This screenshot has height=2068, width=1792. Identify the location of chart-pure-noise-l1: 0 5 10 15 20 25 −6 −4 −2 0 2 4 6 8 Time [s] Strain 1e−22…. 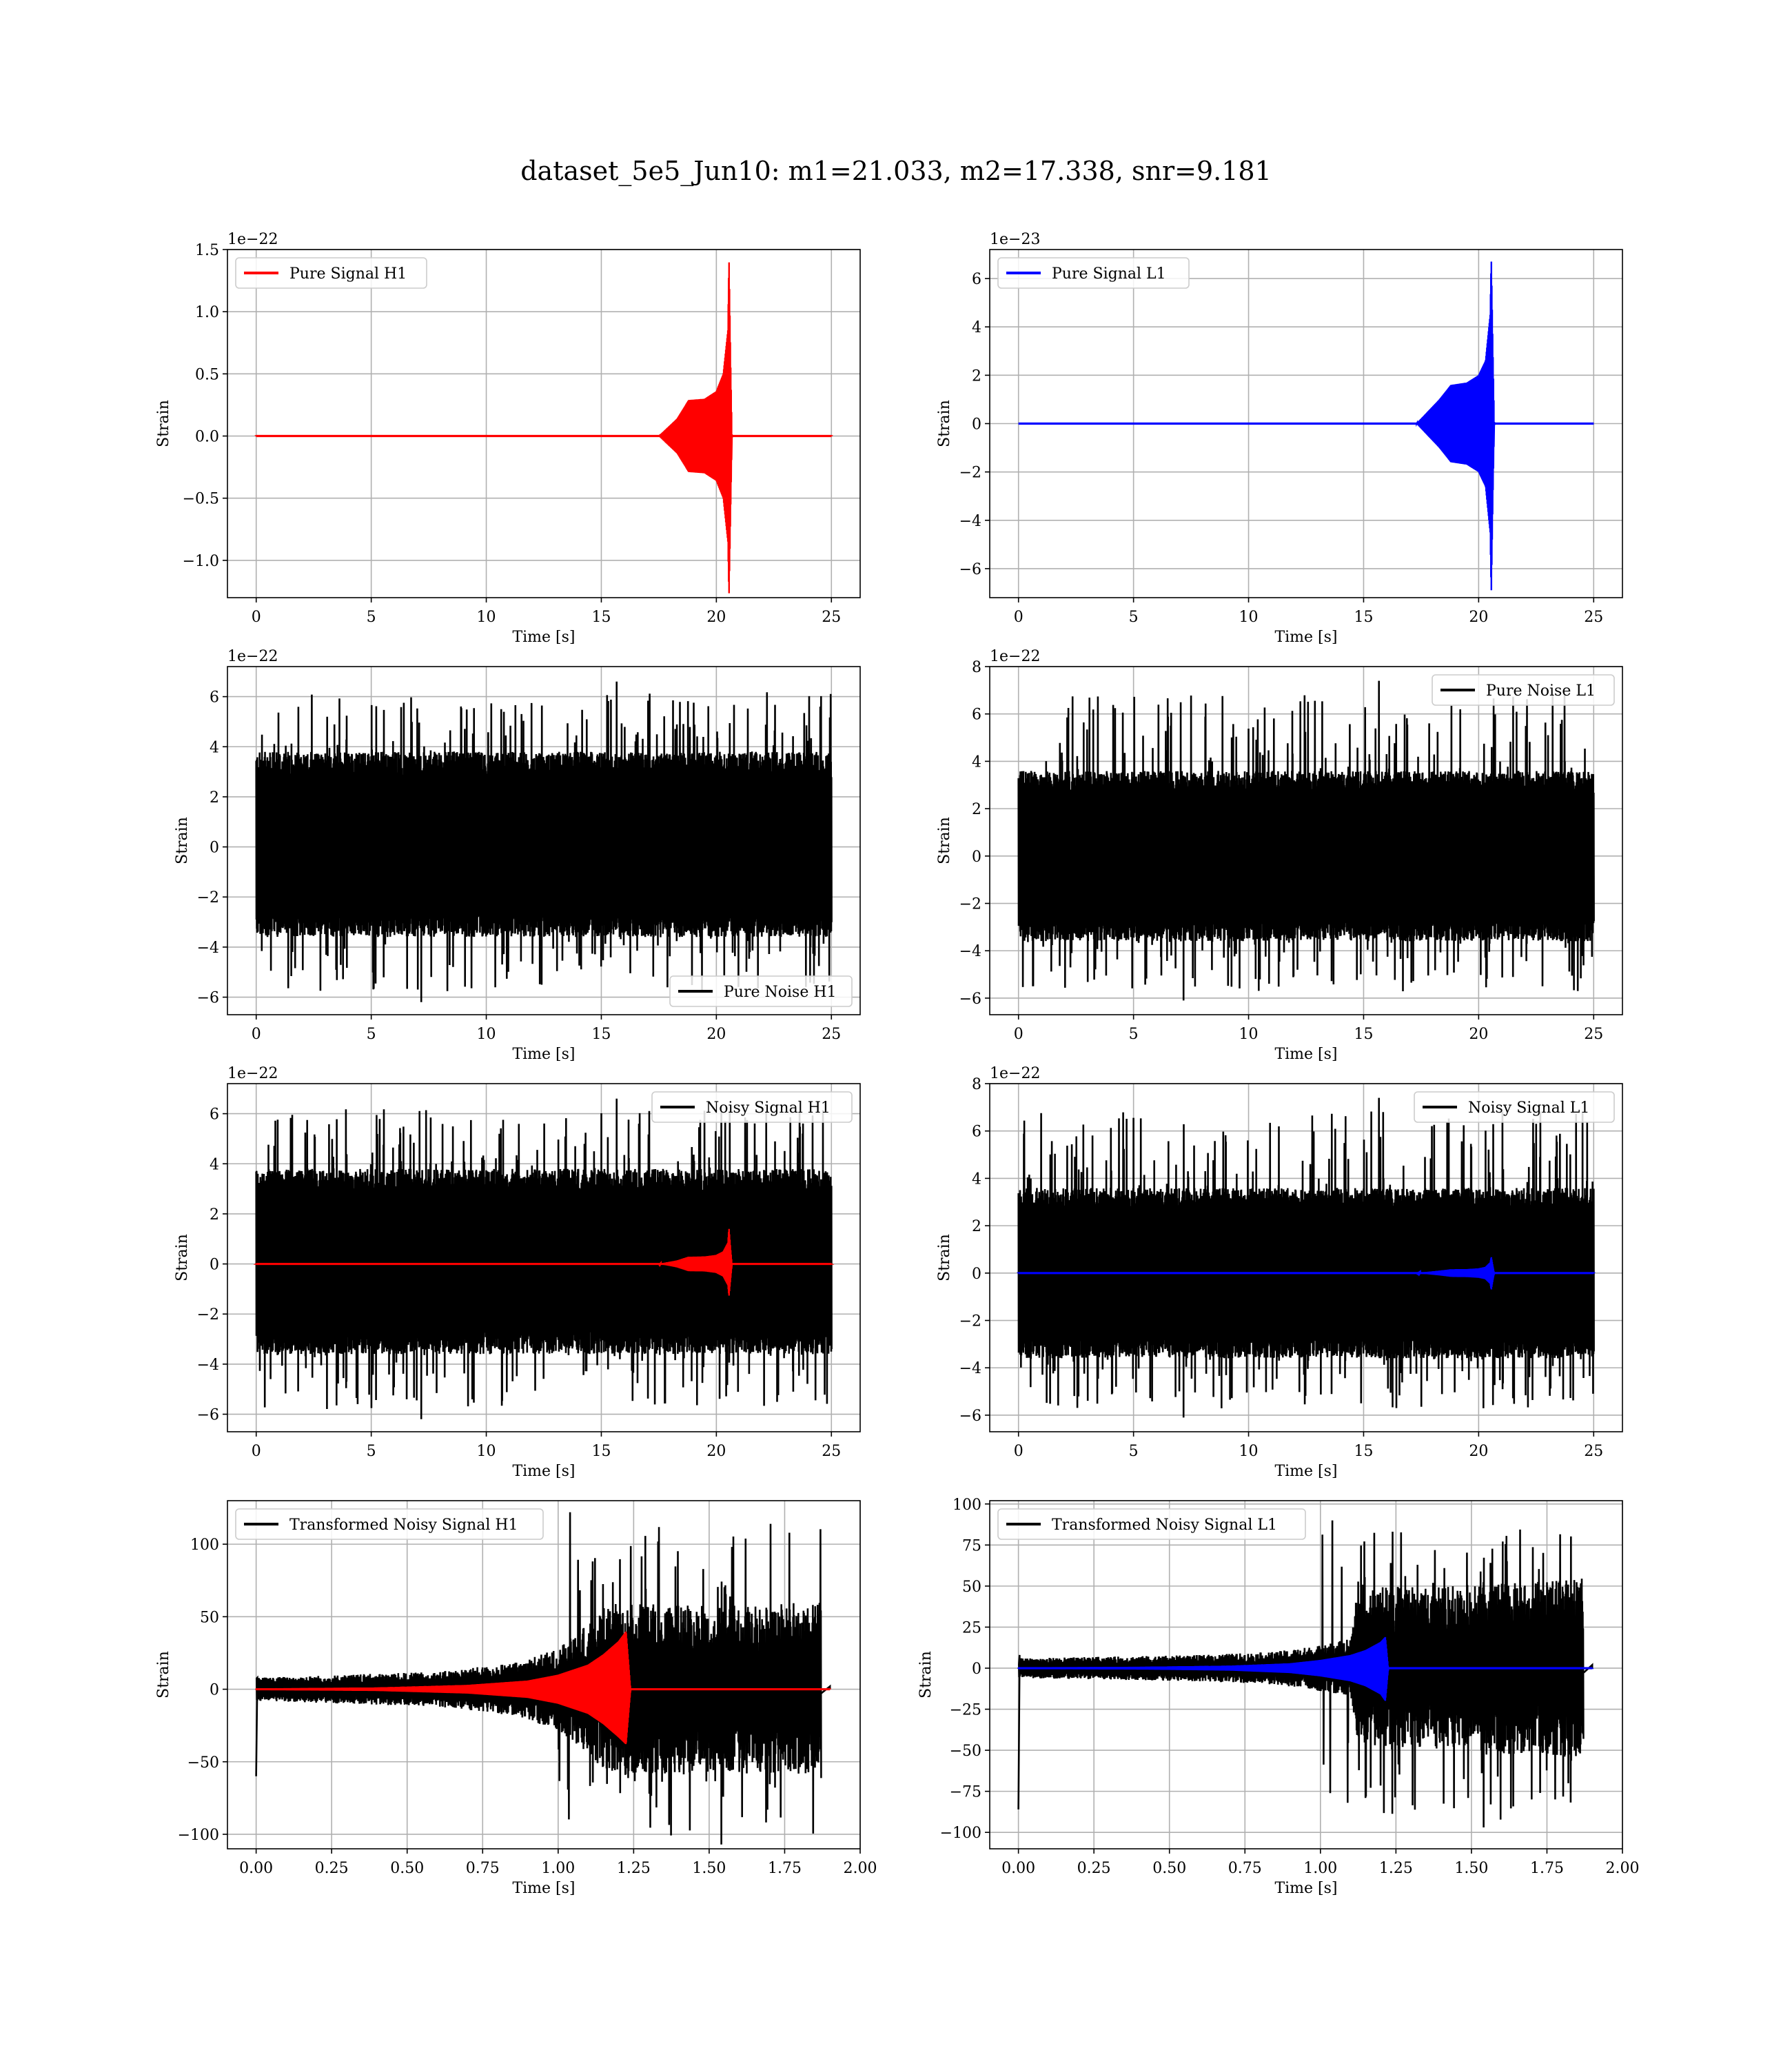
(1279, 855).